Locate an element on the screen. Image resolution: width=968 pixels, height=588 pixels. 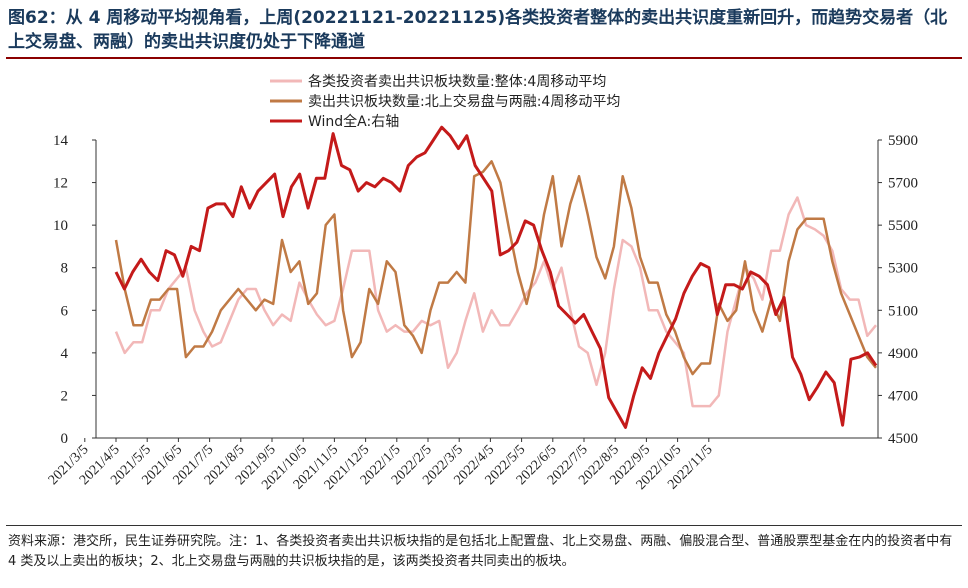
legend-label: 卖出共识板块数量:北上交易盘与两融:4周移动平均 is located at coordinates (464, 101).